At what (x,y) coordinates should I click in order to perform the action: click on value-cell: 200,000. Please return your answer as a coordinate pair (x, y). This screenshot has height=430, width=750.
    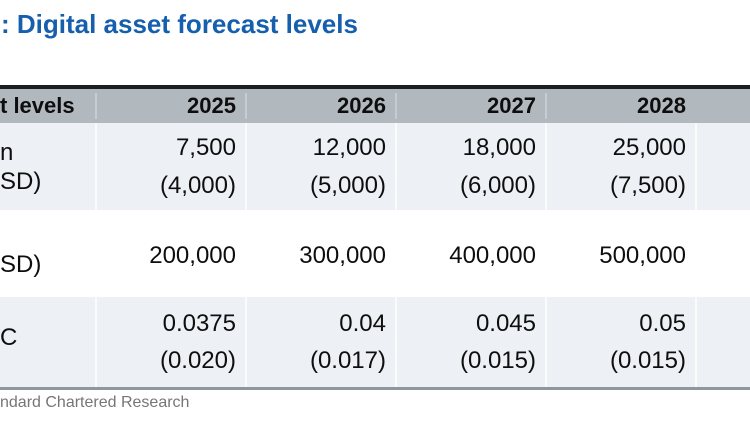
    Looking at the image, I should click on (170, 253).